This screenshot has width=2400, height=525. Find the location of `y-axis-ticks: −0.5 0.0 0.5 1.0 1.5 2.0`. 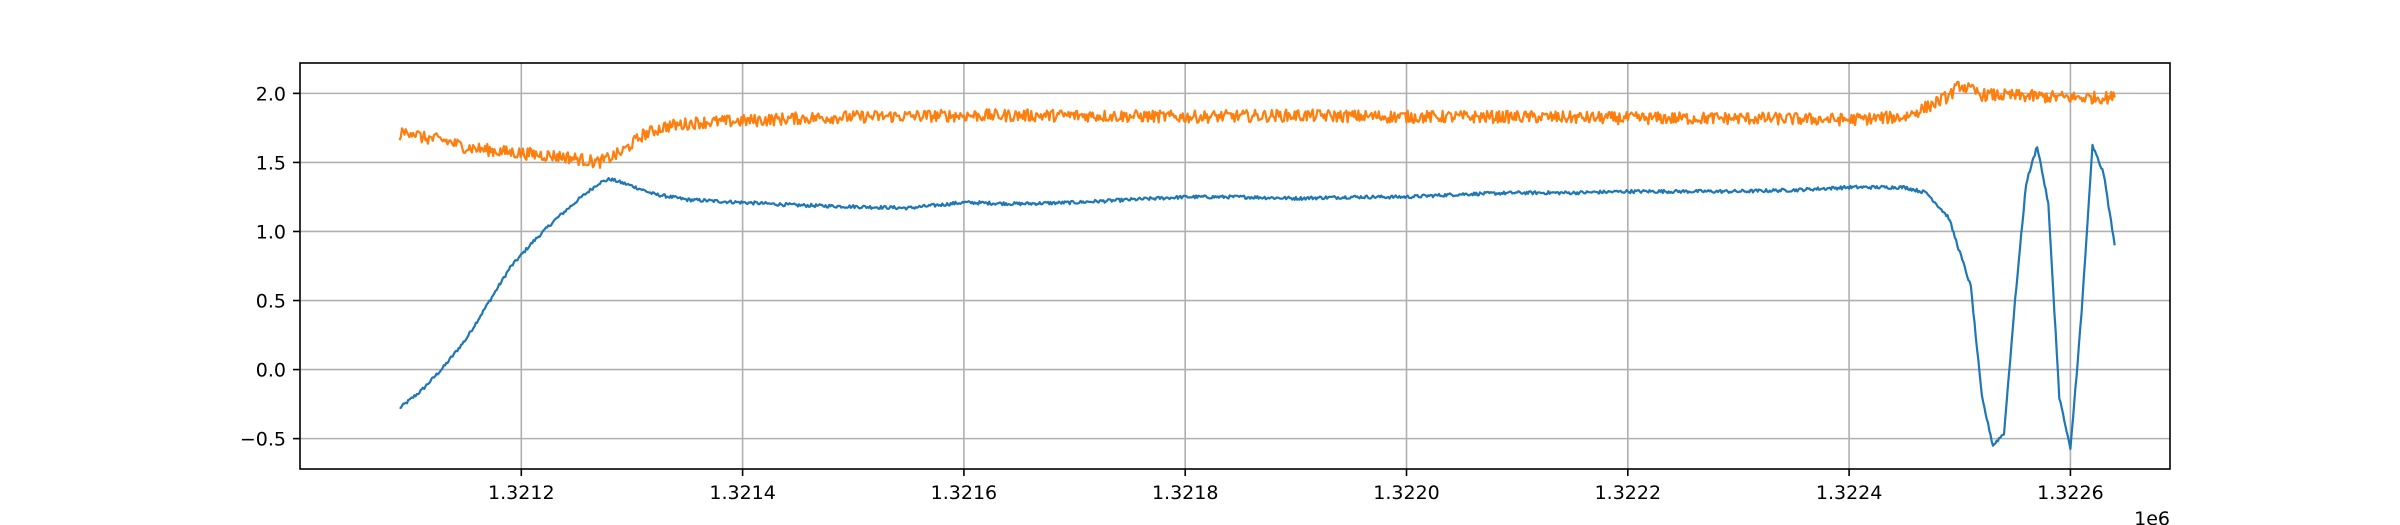

y-axis-ticks: −0.5 0.0 0.5 1.0 1.5 2.0 is located at coordinates (270, 267).